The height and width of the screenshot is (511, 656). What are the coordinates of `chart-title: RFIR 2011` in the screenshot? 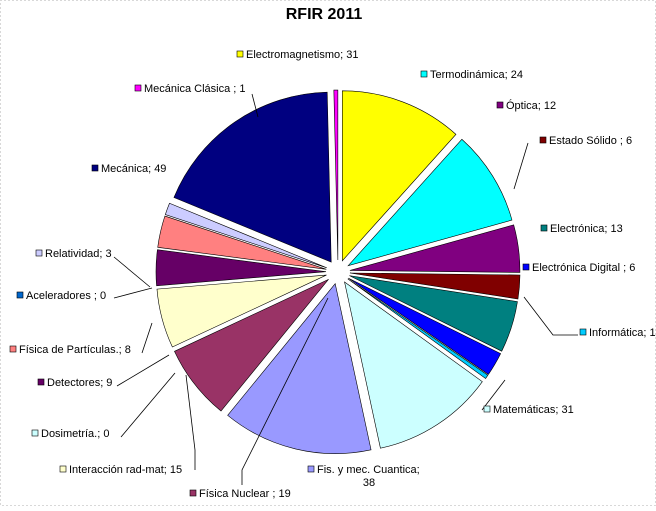 It's located at (324, 14).